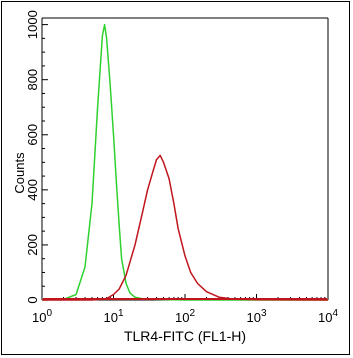  Describe the element at coordinates (32, 24) in the screenshot. I see `y-tick-label: 1000` at that location.